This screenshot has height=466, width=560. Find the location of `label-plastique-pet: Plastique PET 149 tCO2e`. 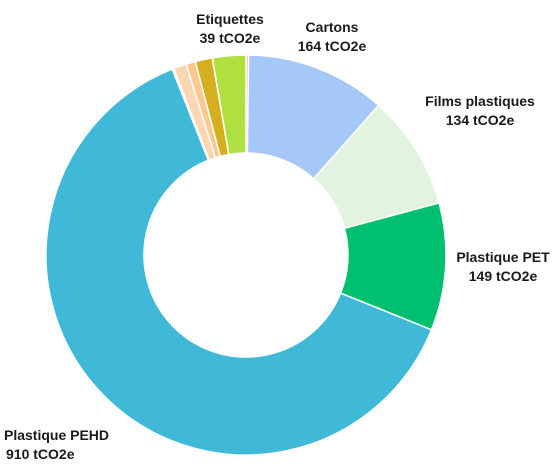

label-plastique-pet: Plastique PET 149 tCO2e is located at coordinates (503, 267).